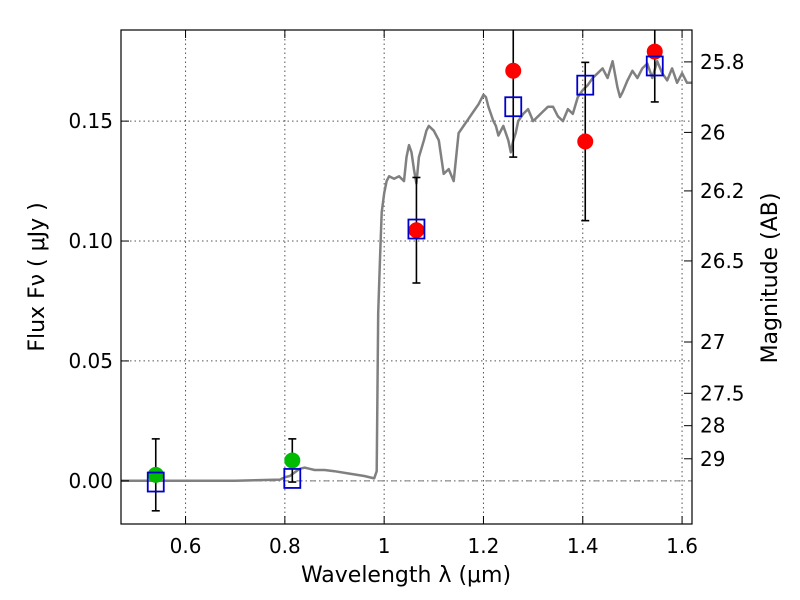 This screenshot has width=800, height=600. What do you see at coordinates (484, 546) in the screenshot?
I see `x-tick-label: 1.2` at bounding box center [484, 546].